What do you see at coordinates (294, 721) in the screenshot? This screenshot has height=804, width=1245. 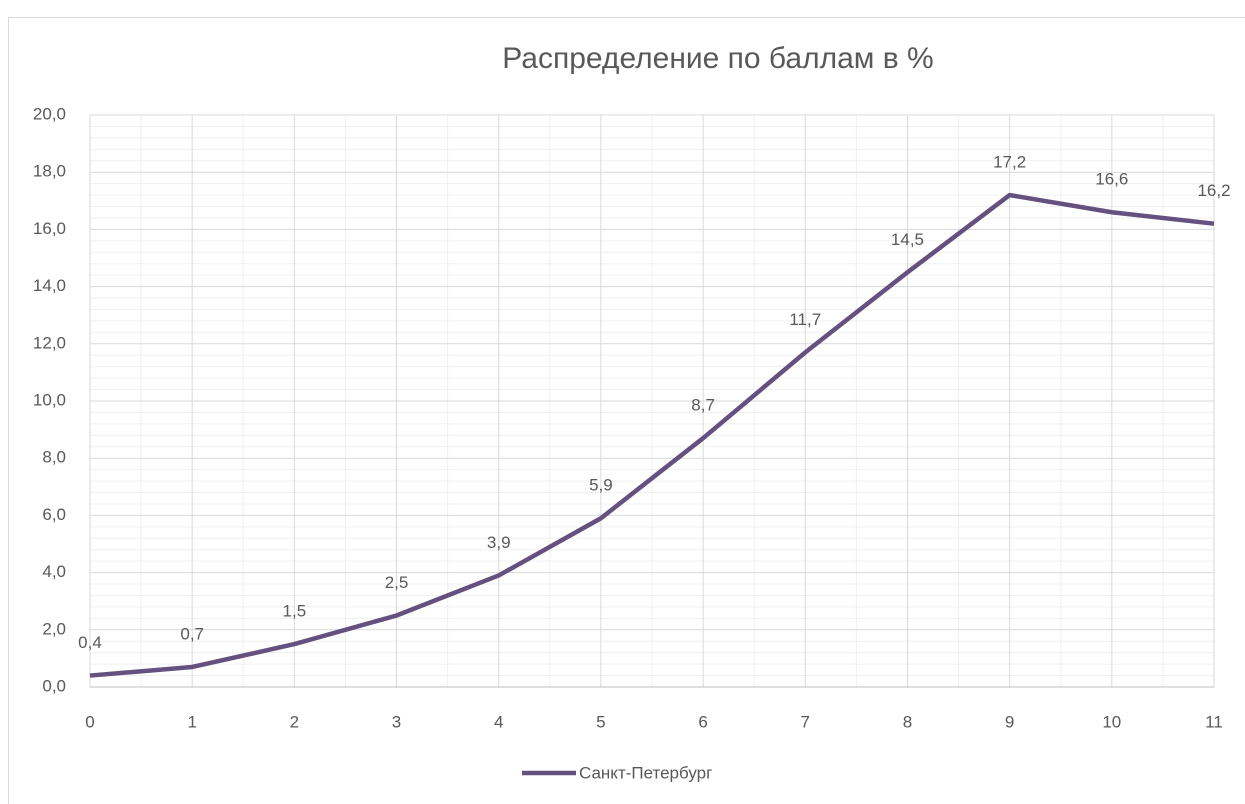 I see `x-tick-label: 2` at bounding box center [294, 721].